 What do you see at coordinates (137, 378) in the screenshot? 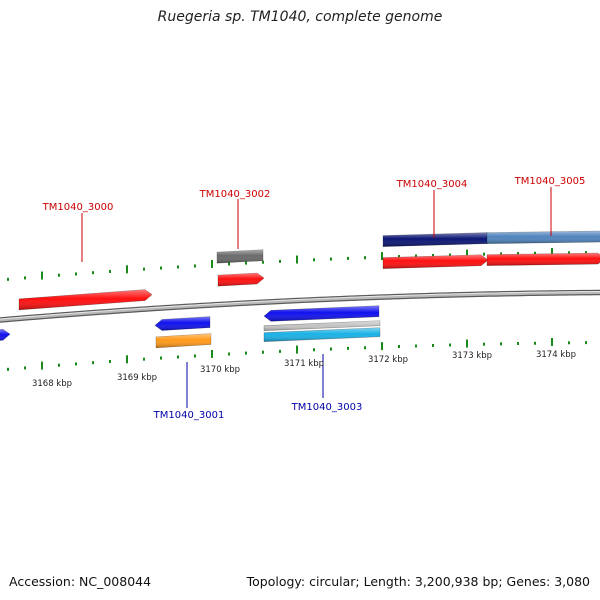
I see `scale-label: 3169 kbp` at bounding box center [137, 378].